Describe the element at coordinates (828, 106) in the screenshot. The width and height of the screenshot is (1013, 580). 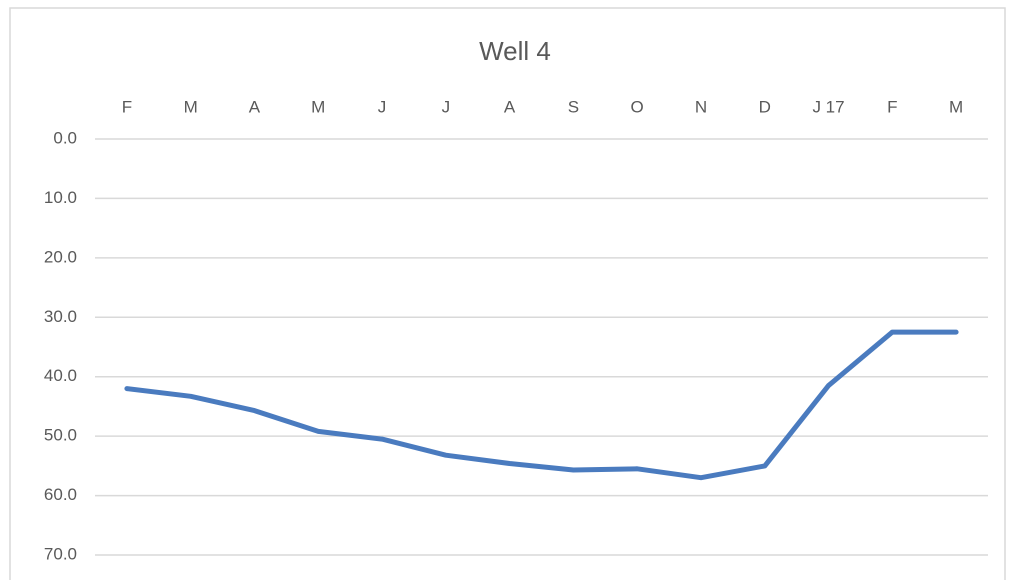
I see `x-tick-label: J 17` at that location.